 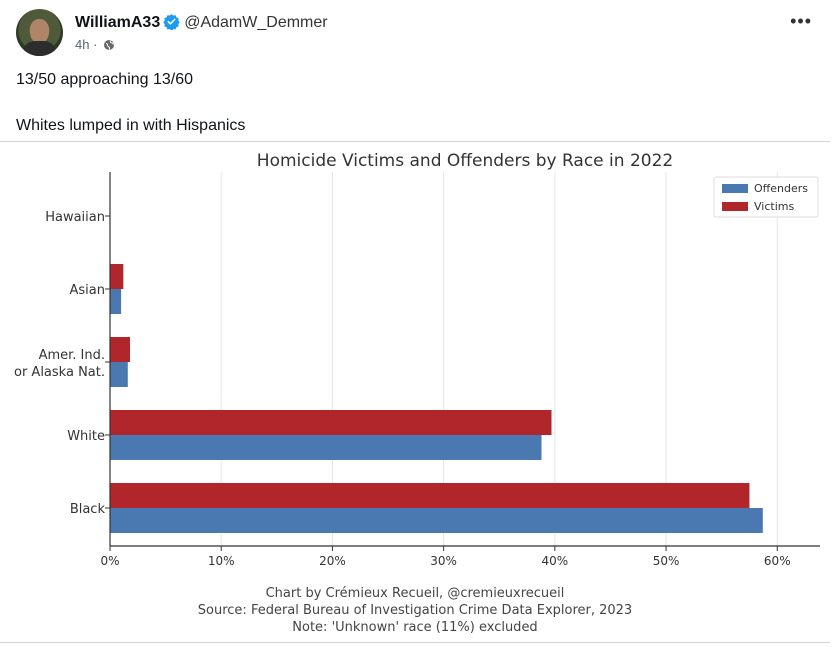 I want to click on x-tick-label: 0%, so click(x=109, y=561).